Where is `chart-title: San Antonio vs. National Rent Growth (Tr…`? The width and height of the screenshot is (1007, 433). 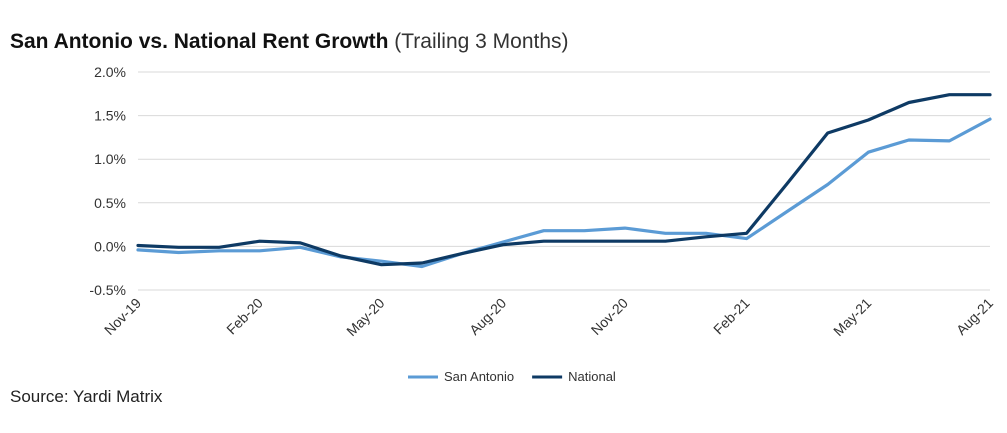 chart-title: San Antonio vs. National Rent Growth (Tr… is located at coordinates (289, 42).